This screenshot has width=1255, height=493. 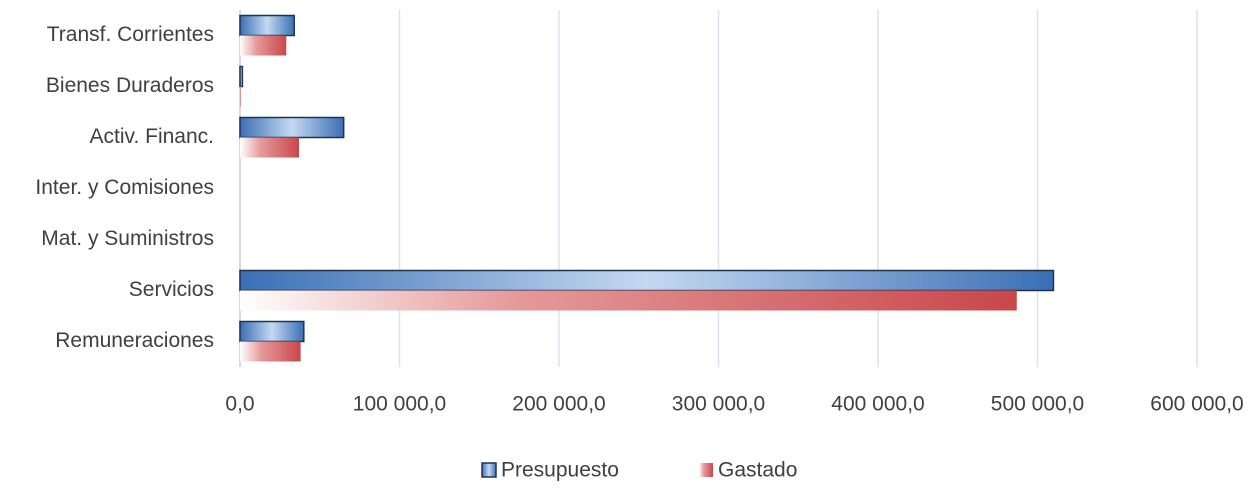 What do you see at coordinates (152, 136) in the screenshot?
I see `y-tick-label: Activ. Financ.` at bounding box center [152, 136].